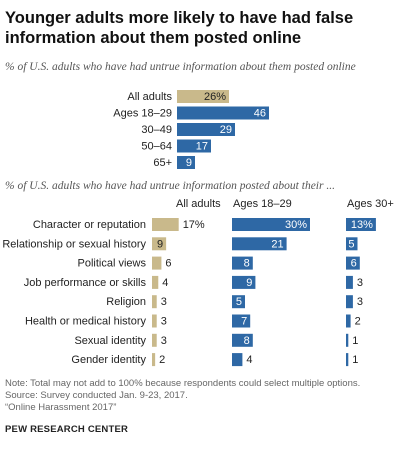  Describe the element at coordinates (156, 147) in the screenshot. I see `chart-1-category-label: 50–64` at that location.